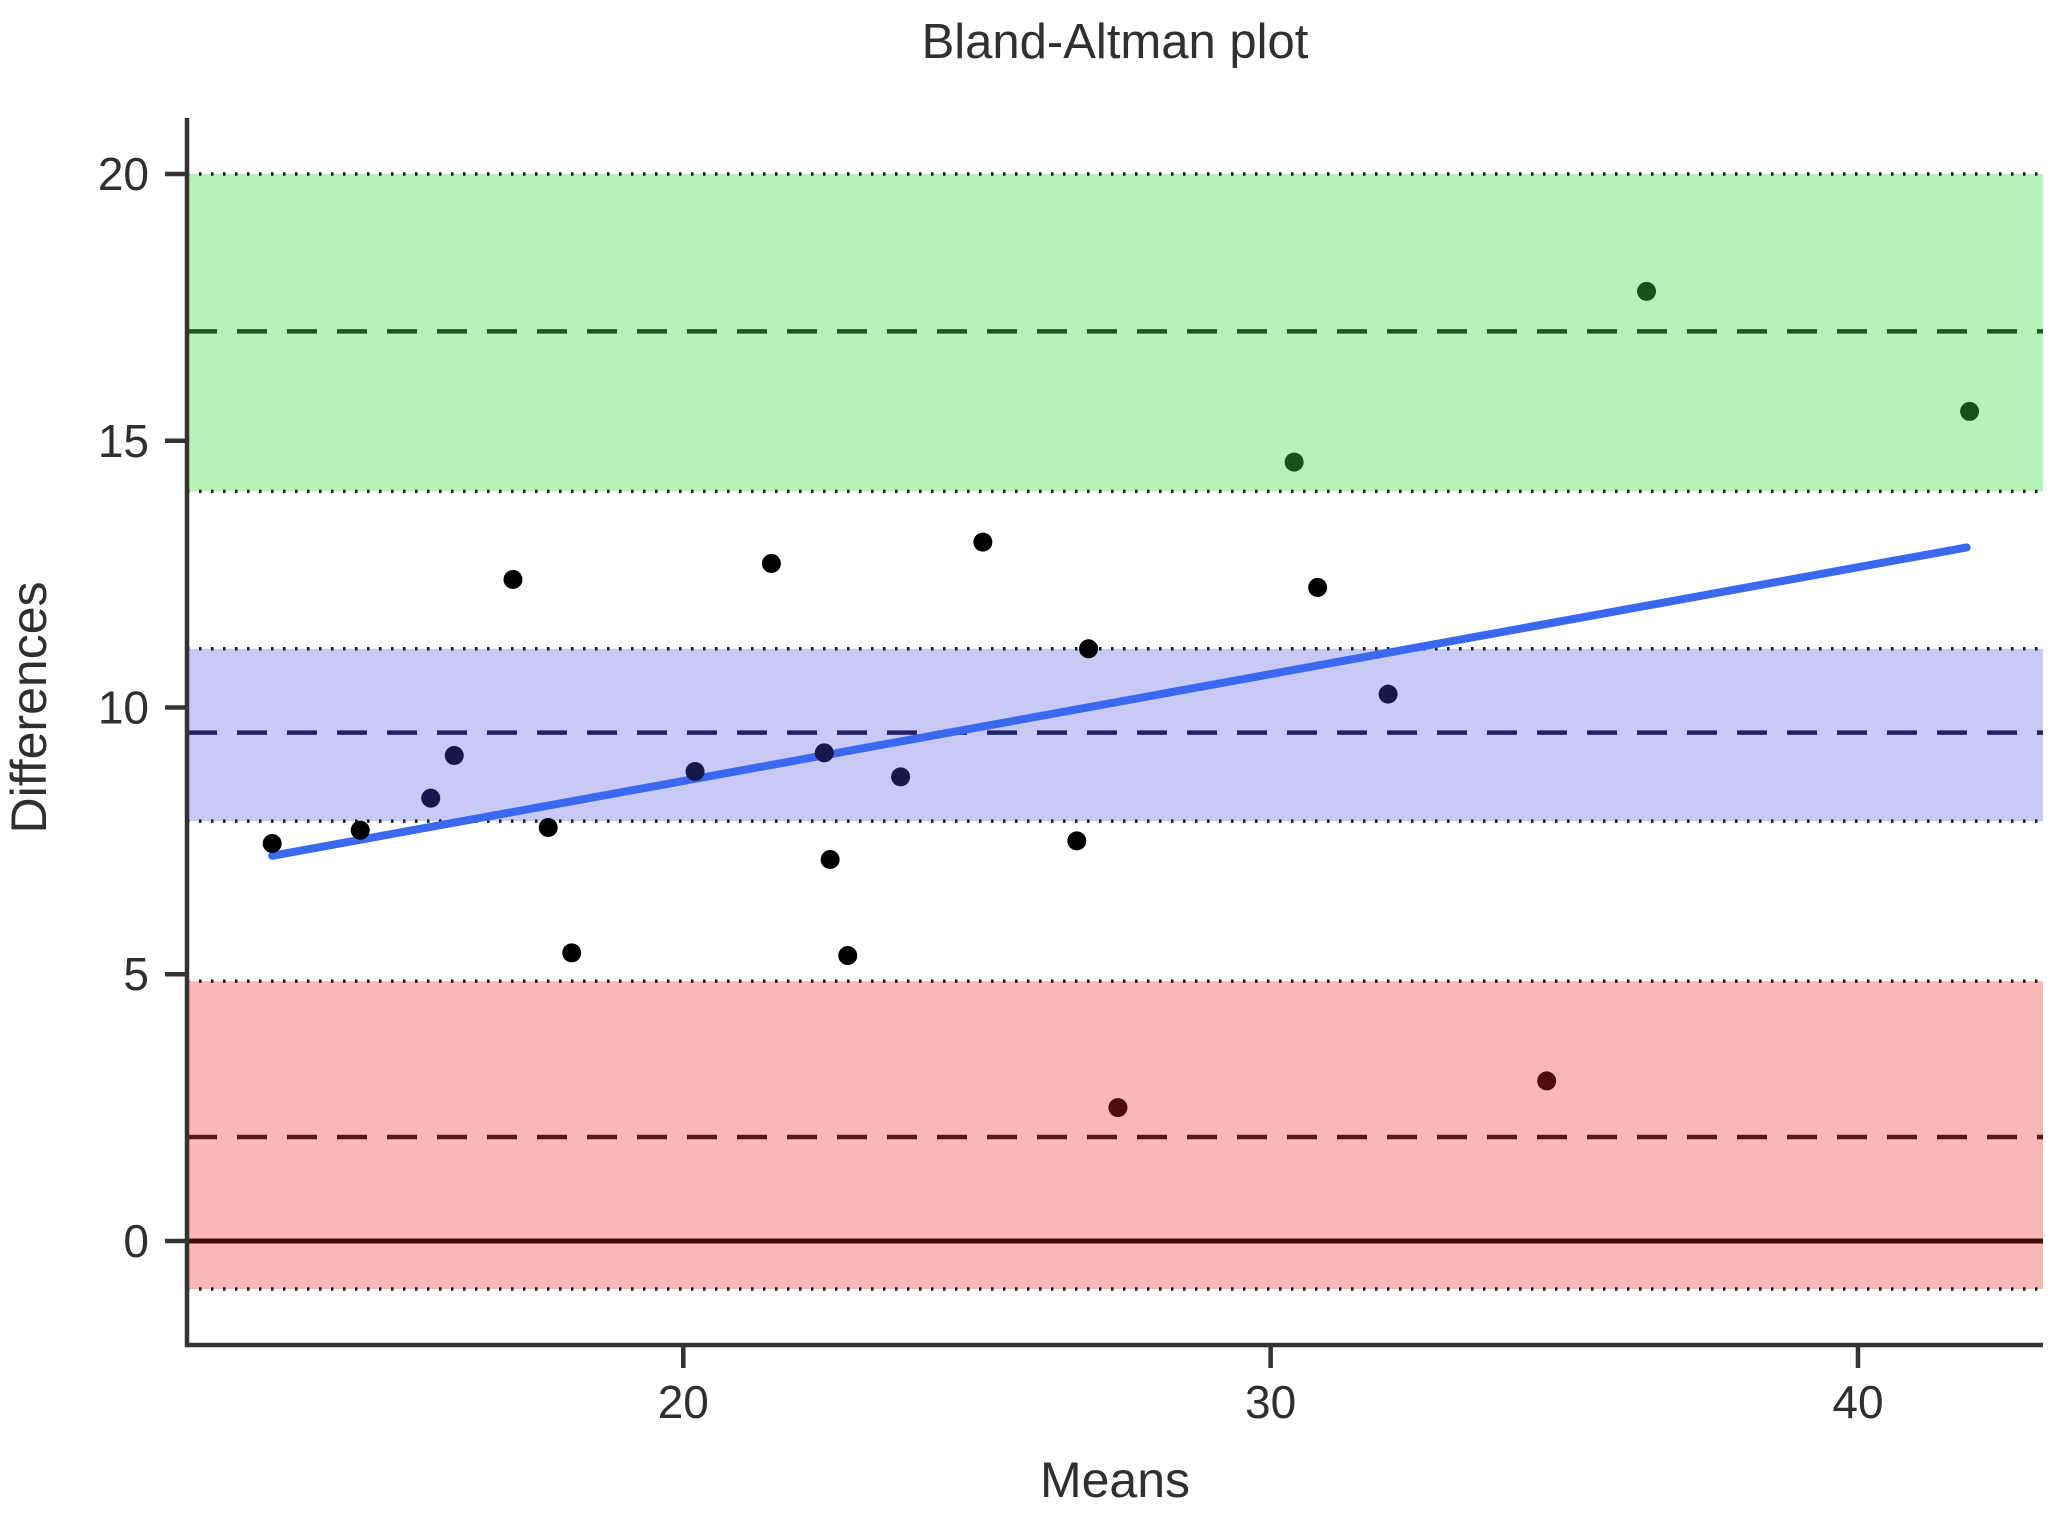 Image resolution: width=2059 pixels, height=1515 pixels. Describe the element at coordinates (1115, 1480) in the screenshot. I see `x-axis-label: Means` at that location.